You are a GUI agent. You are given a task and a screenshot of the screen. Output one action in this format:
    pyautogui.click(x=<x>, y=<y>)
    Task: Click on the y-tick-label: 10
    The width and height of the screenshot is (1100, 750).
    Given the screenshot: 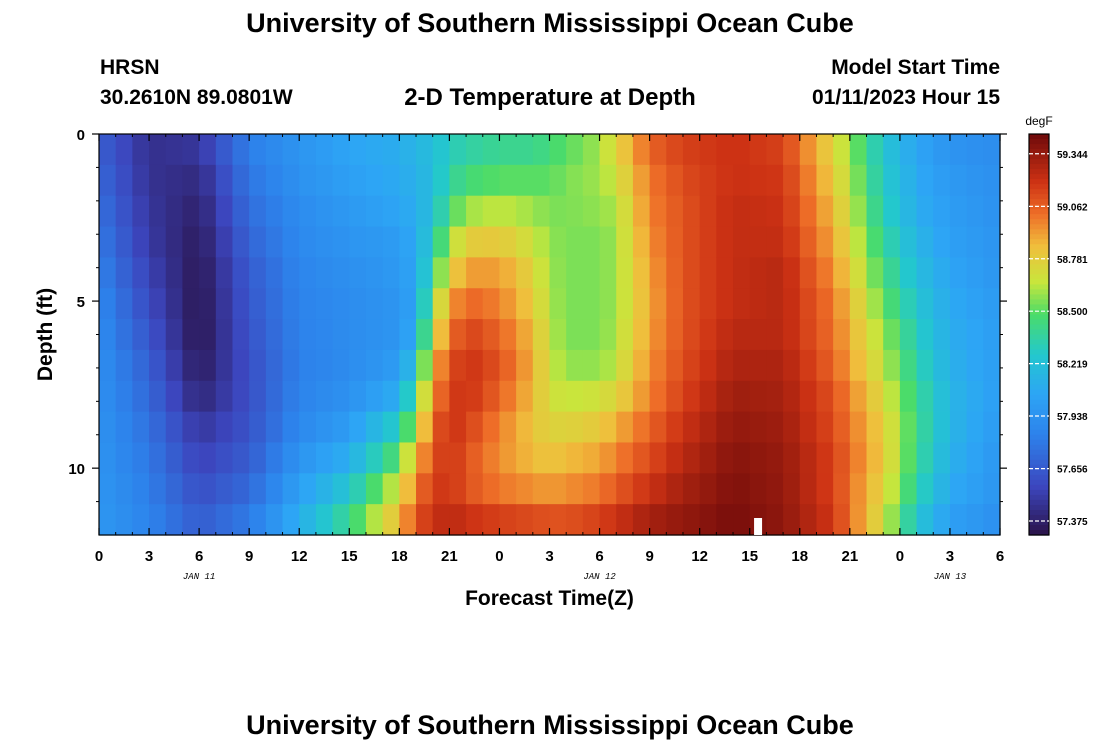 What is the action you would take?
    pyautogui.click(x=76, y=469)
    